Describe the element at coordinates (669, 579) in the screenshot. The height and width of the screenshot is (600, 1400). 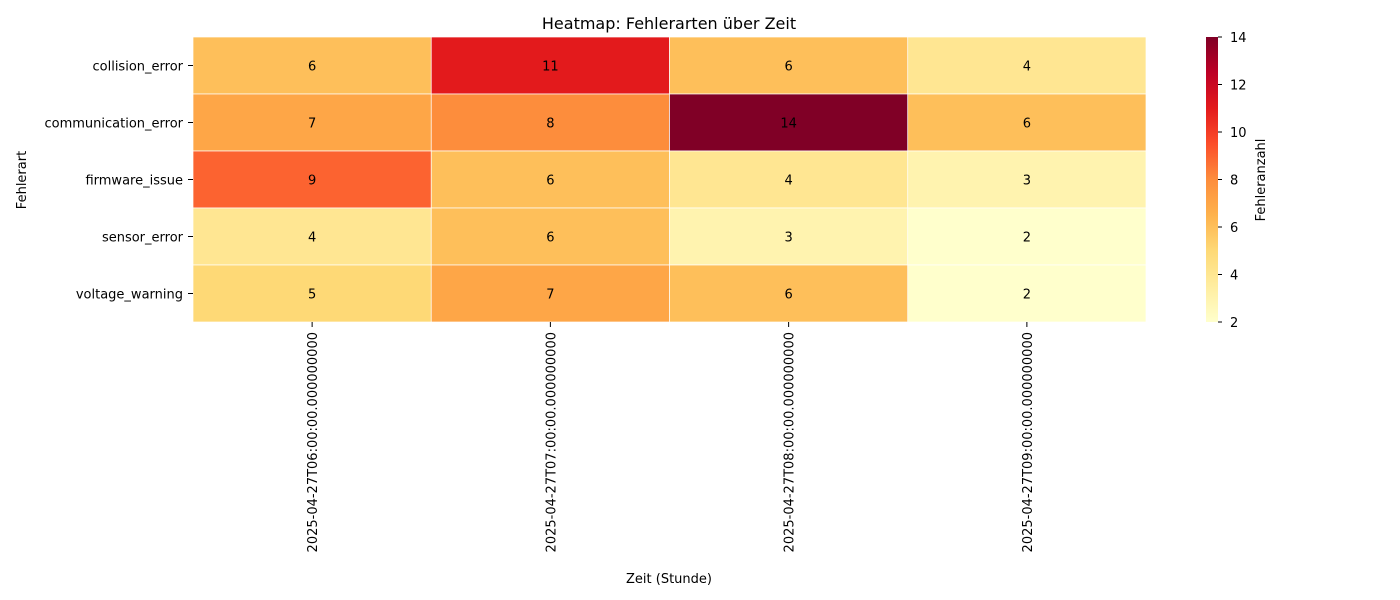
I see `x-axis-label: Zeit (Stunde)` at that location.